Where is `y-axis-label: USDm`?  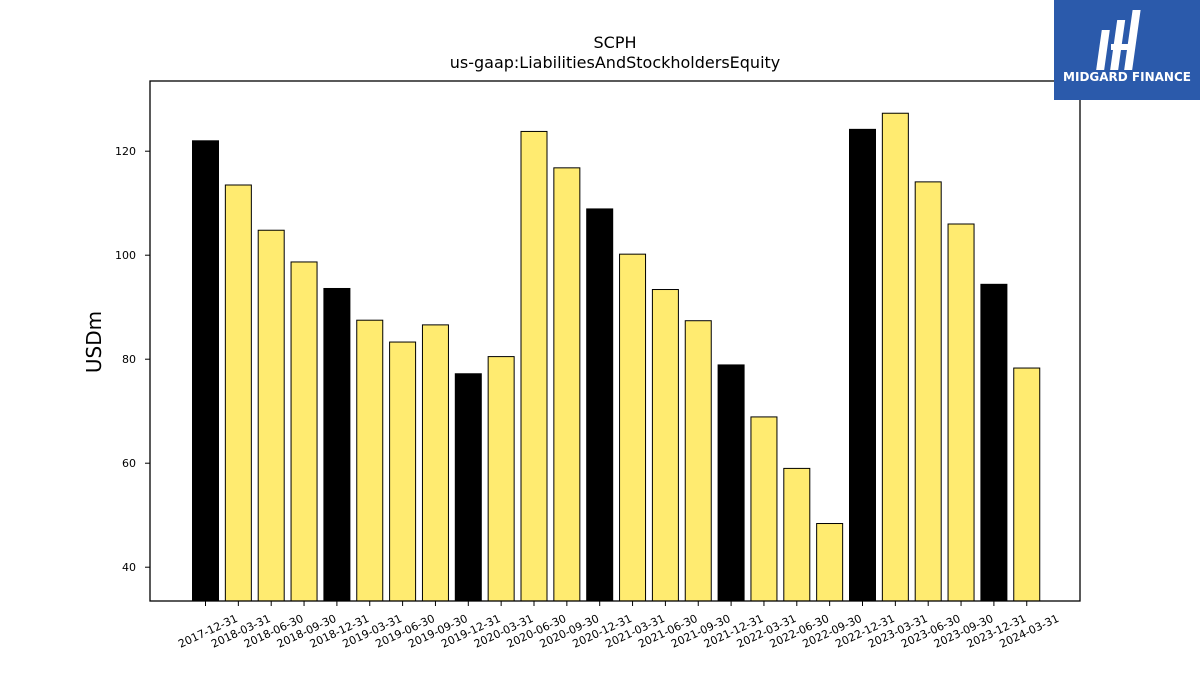
y-axis-label: USDm is located at coordinates (94, 342).